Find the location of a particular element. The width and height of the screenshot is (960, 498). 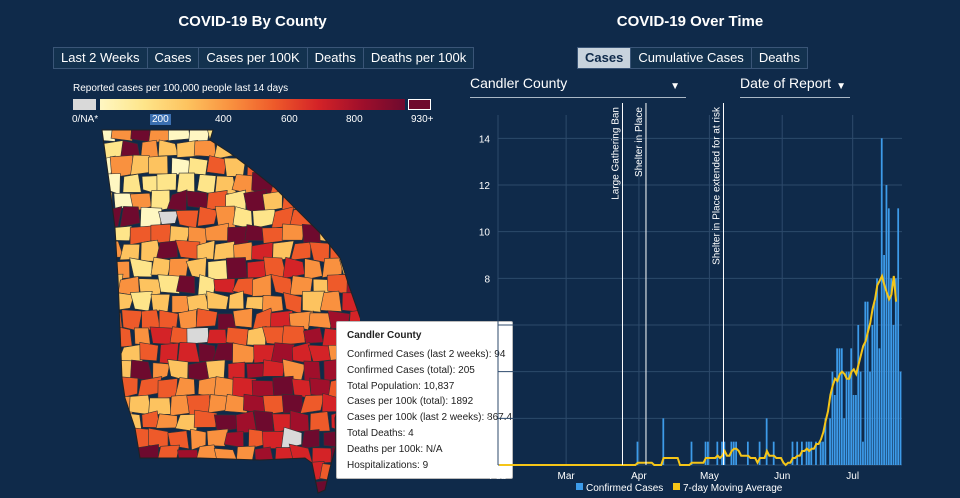

legend-na-label: 0/NA* is located at coordinates (85, 119).